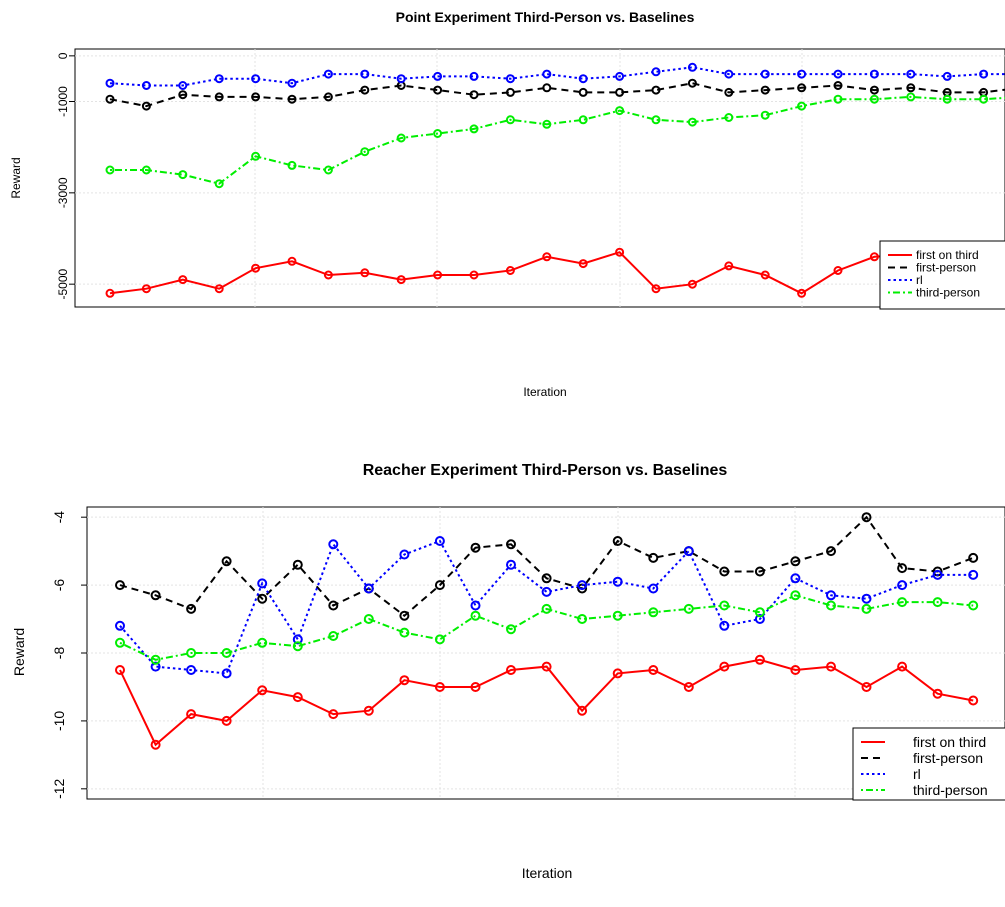  I want to click on legend-label: first-person, so click(948, 758).